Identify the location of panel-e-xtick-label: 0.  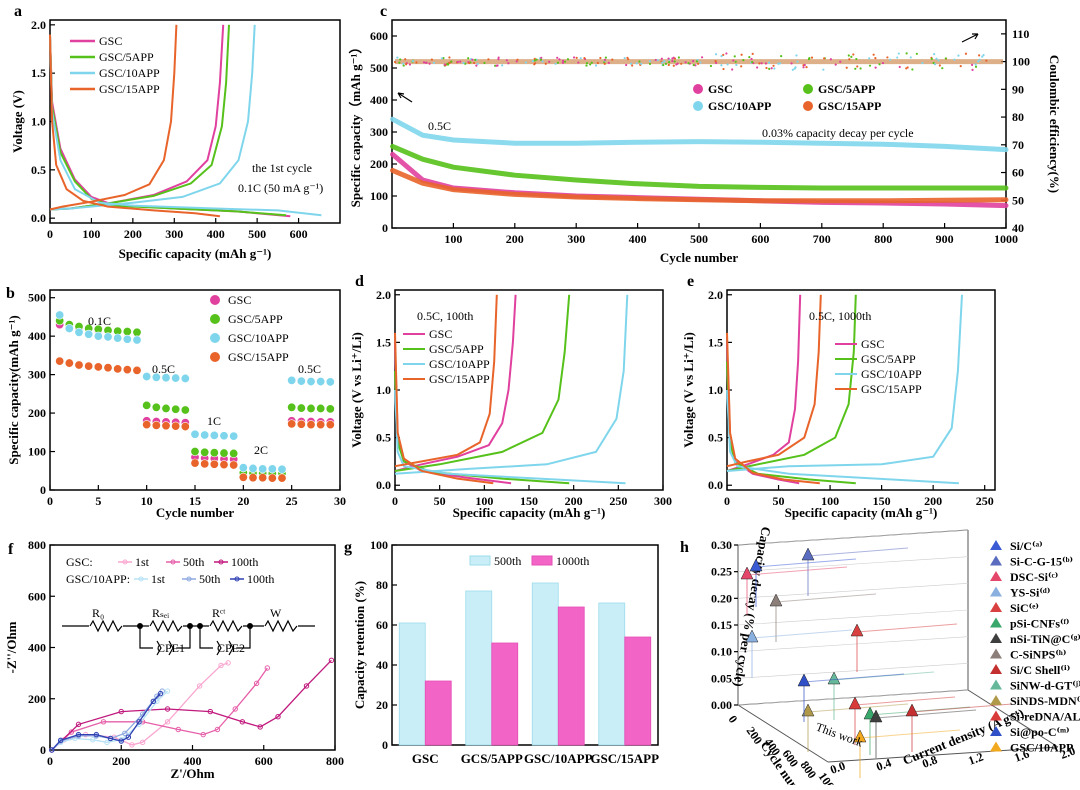
(727, 501).